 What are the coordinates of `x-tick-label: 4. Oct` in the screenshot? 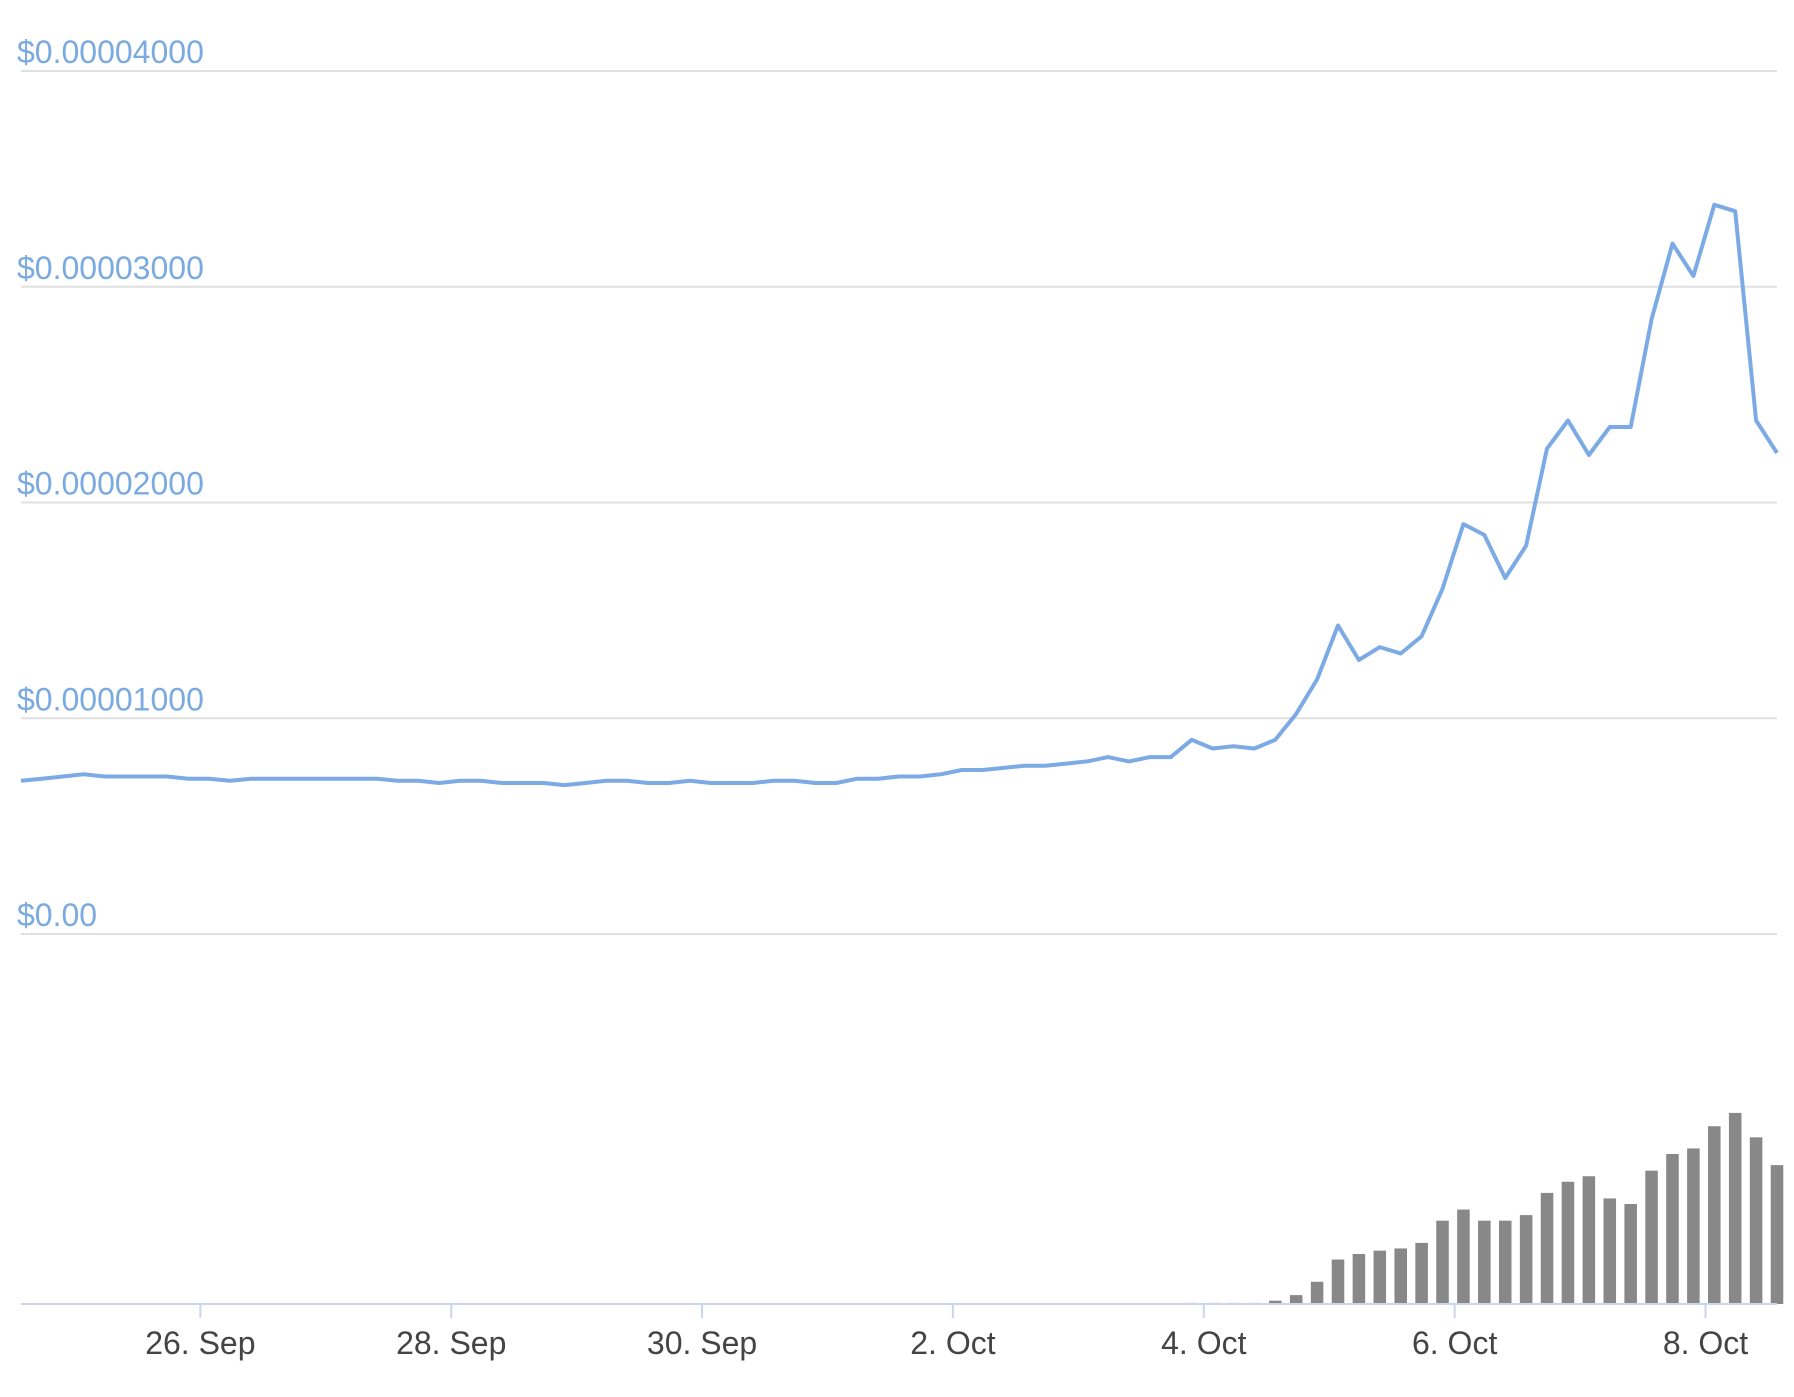 It's located at (1203, 1343).